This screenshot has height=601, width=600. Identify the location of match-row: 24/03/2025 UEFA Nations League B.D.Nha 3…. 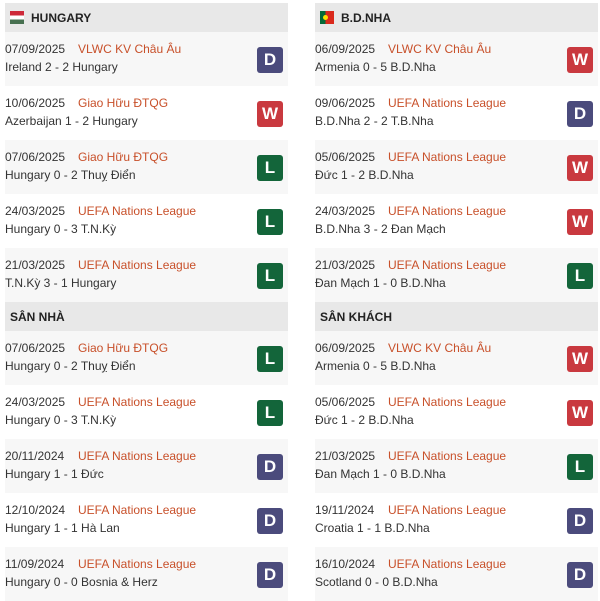
(456, 221).